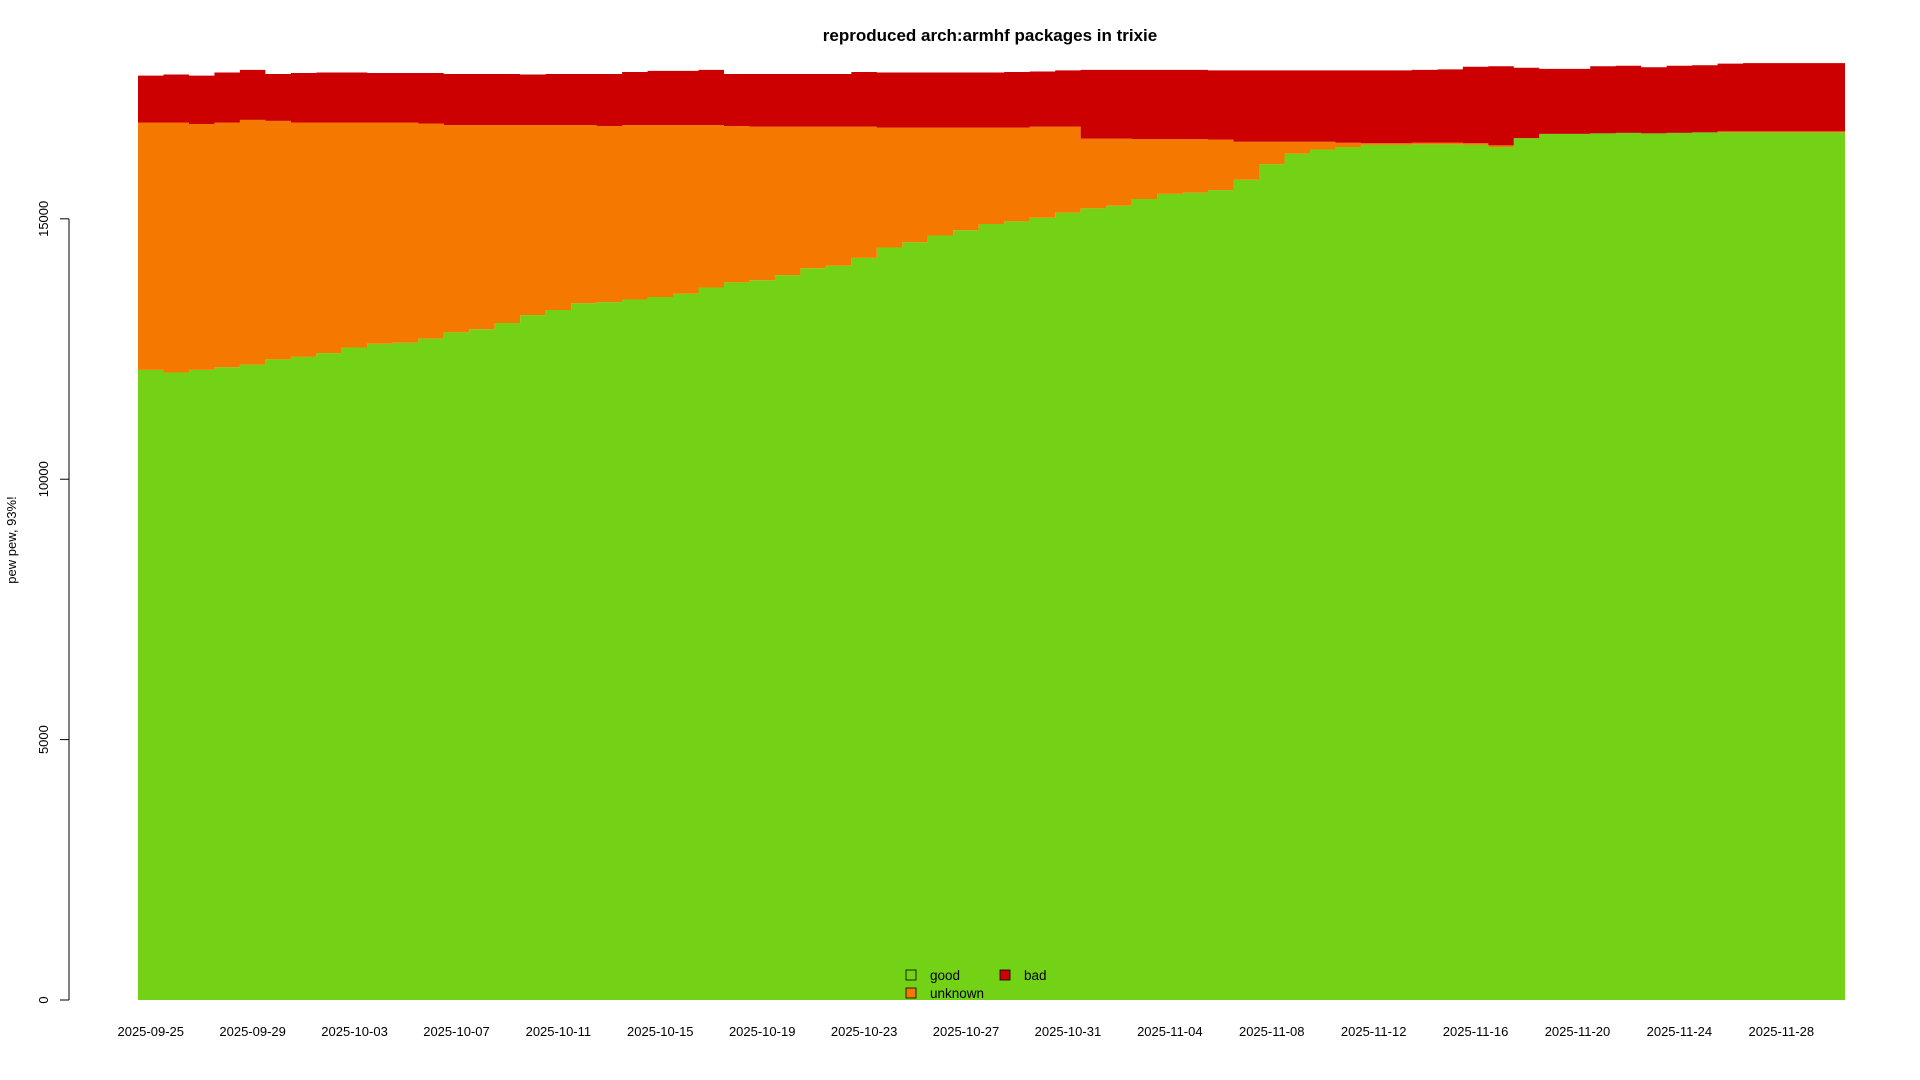 The image size is (1920, 1080). What do you see at coordinates (354, 1031) in the screenshot?
I see `x-tick-label: 2025-10-03` at bounding box center [354, 1031].